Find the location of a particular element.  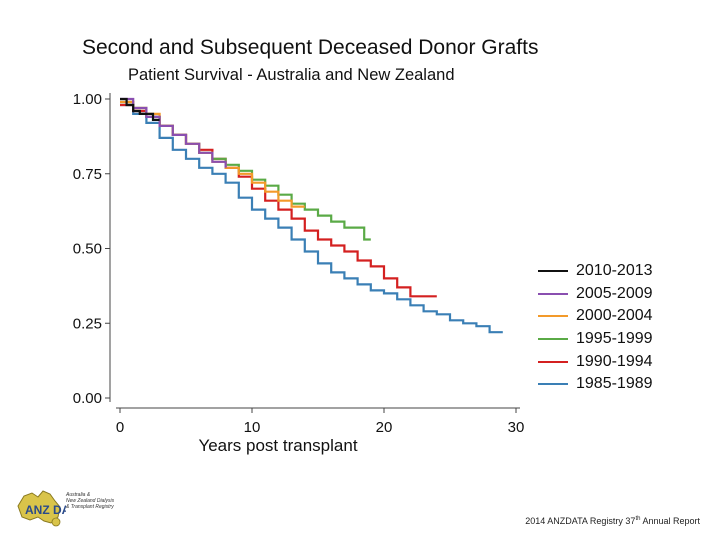

legend-label: 1990-1994 is located at coordinates (614, 361).